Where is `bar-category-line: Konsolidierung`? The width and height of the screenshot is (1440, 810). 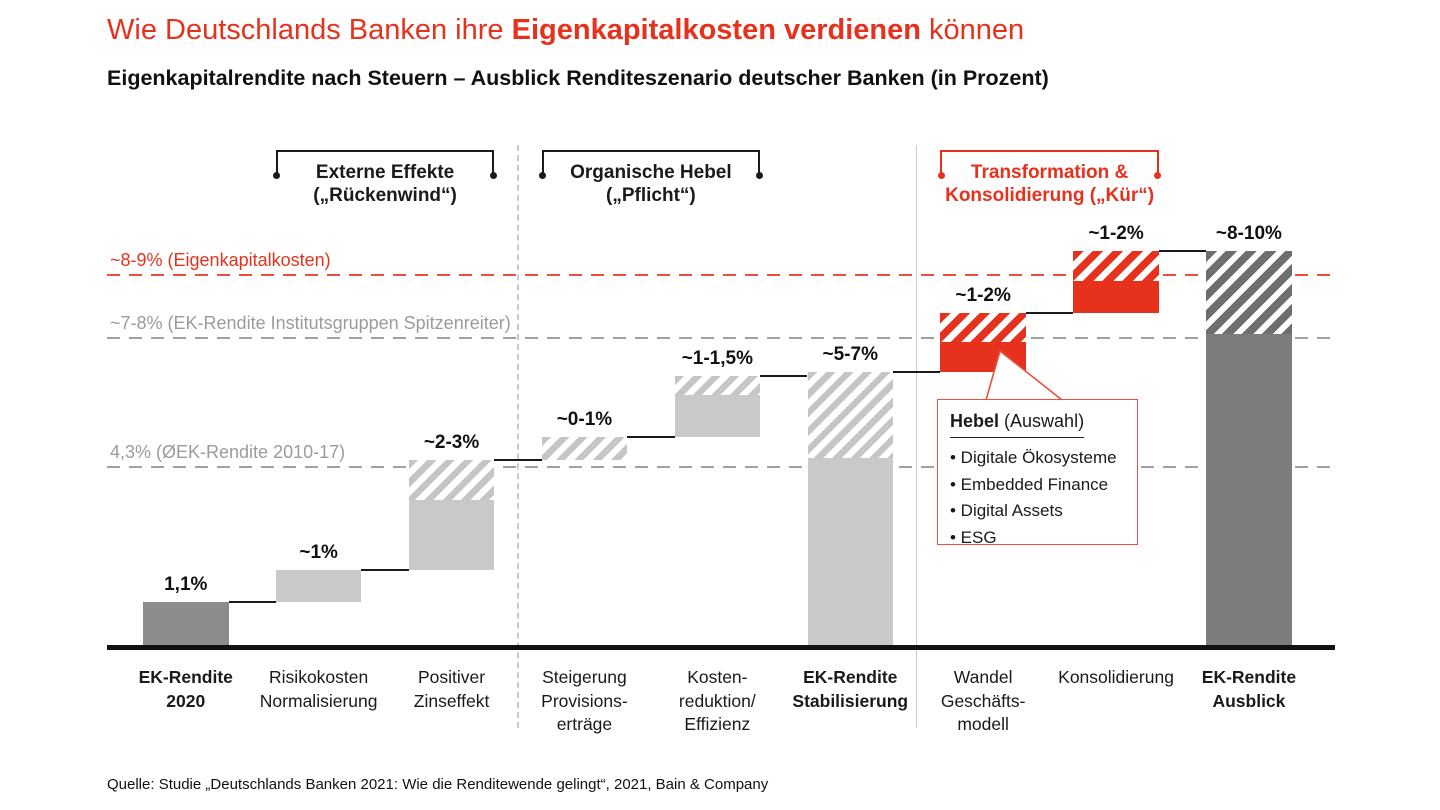
bar-category-line: Konsolidierung is located at coordinates (1116, 677).